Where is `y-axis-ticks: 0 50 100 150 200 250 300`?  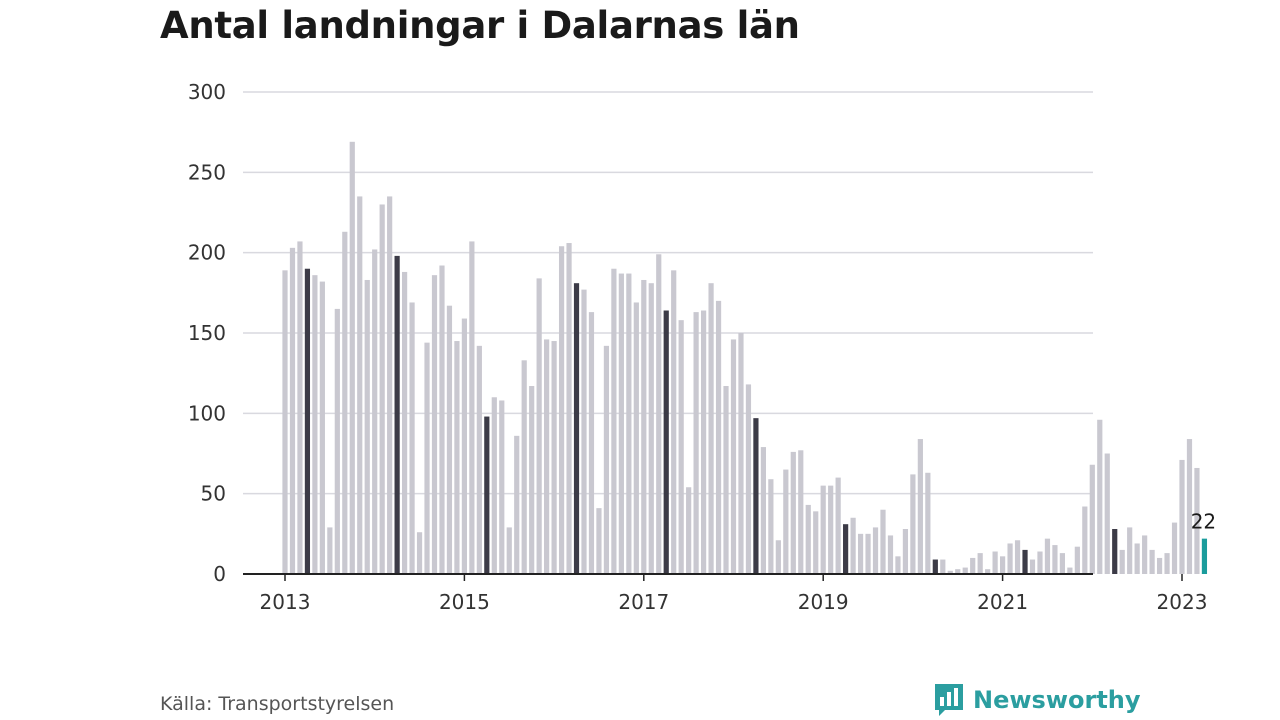 y-axis-ticks: 0 50 100 150 200 250 300 is located at coordinates (207, 333).